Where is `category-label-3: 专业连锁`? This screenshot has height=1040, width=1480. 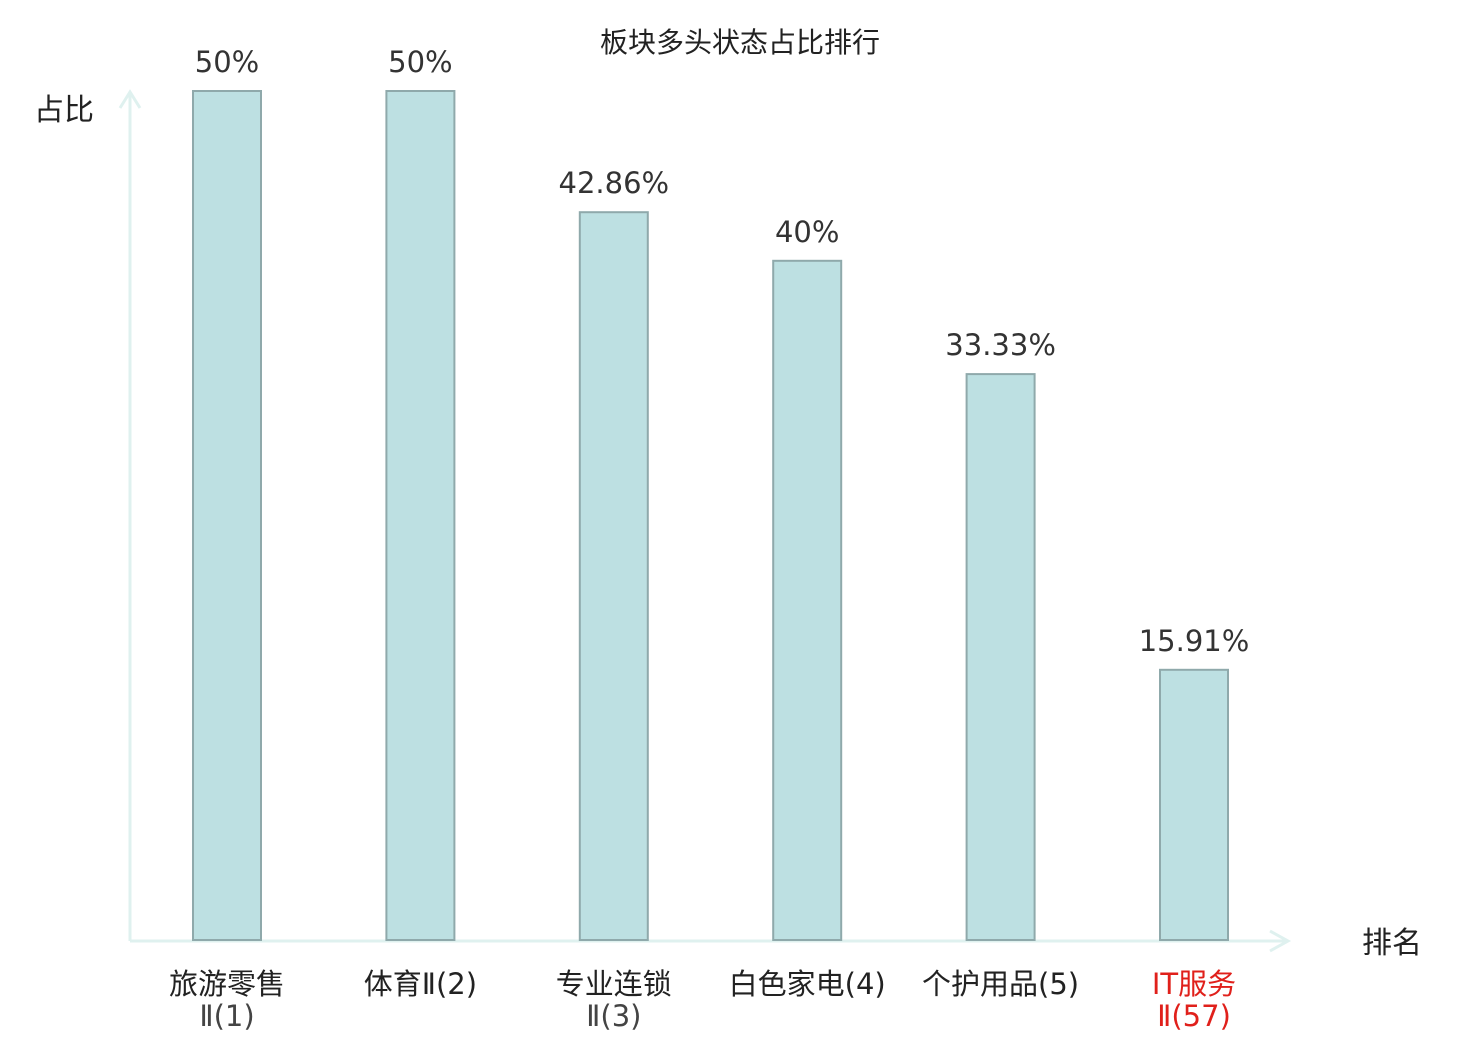 category-label-3: 专业连锁 is located at coordinates (614, 984).